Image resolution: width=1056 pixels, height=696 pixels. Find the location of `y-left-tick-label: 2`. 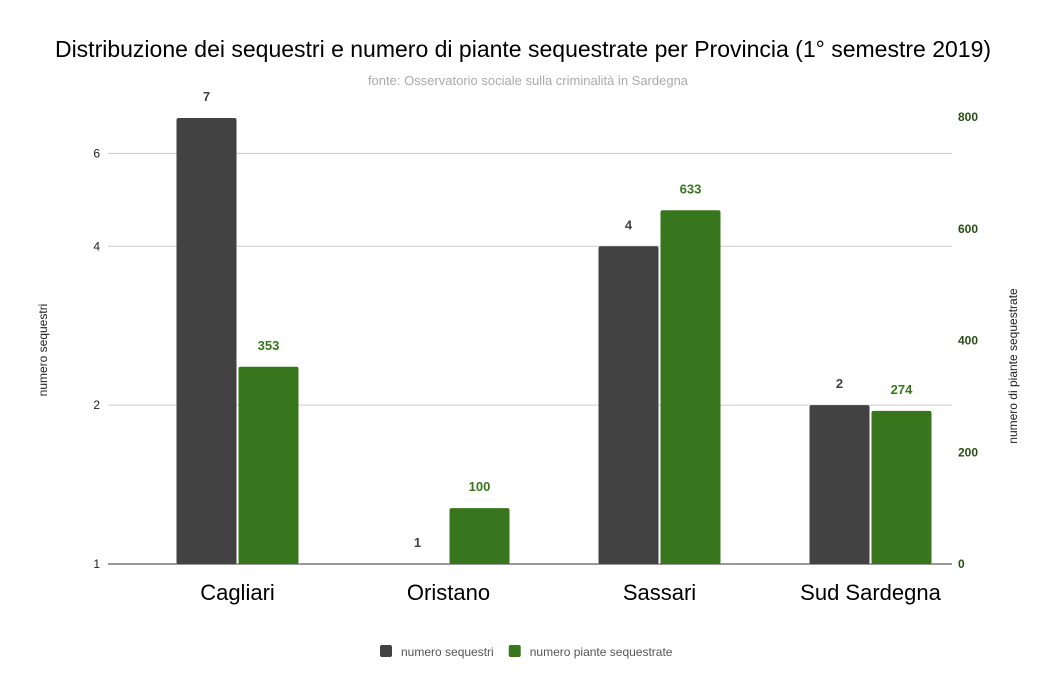

y-left-tick-label: 2 is located at coordinates (96, 405).